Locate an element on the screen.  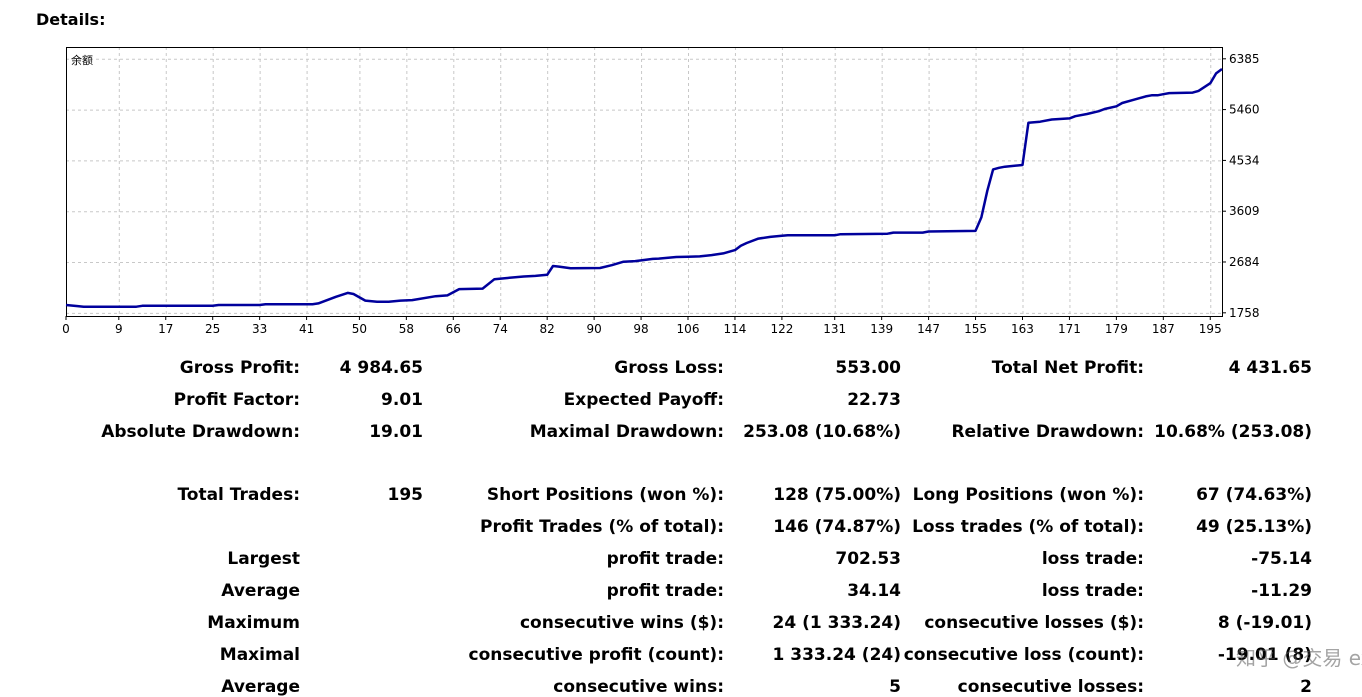
short-positions-label: Short Positions (won %): is located at coordinates (605, 495).